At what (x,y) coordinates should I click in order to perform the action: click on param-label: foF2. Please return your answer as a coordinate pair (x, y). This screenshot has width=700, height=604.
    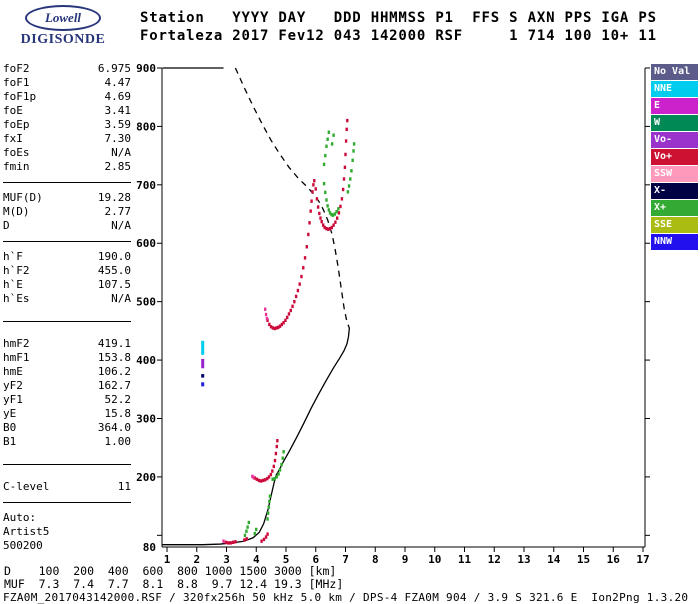
    Looking at the image, I should click on (16, 68).